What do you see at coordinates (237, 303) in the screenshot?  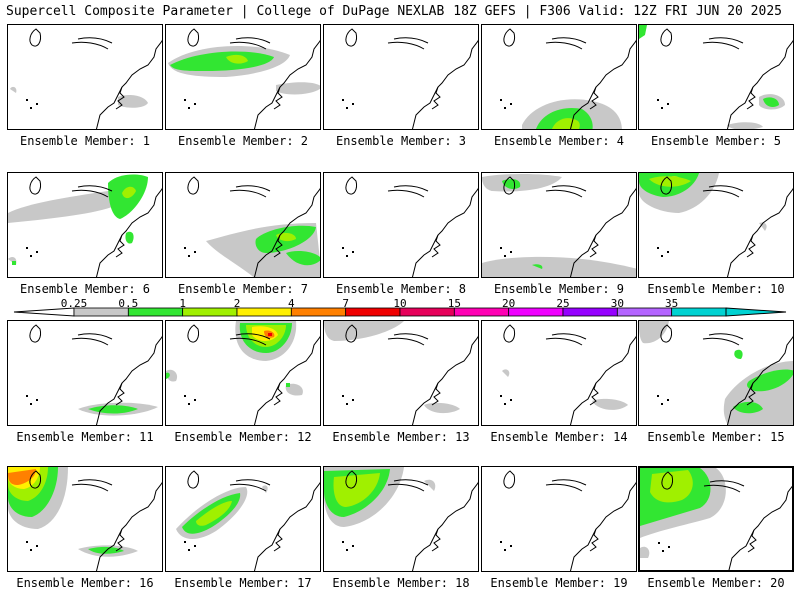 I see `colorbar-tick-label: 2` at bounding box center [237, 303].